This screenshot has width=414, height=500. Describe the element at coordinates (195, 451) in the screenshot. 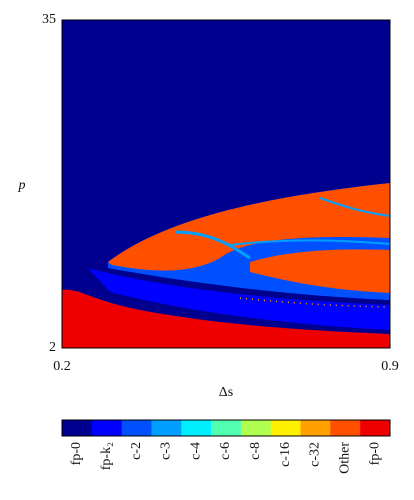

I see `legend-label: c-4` at that location.